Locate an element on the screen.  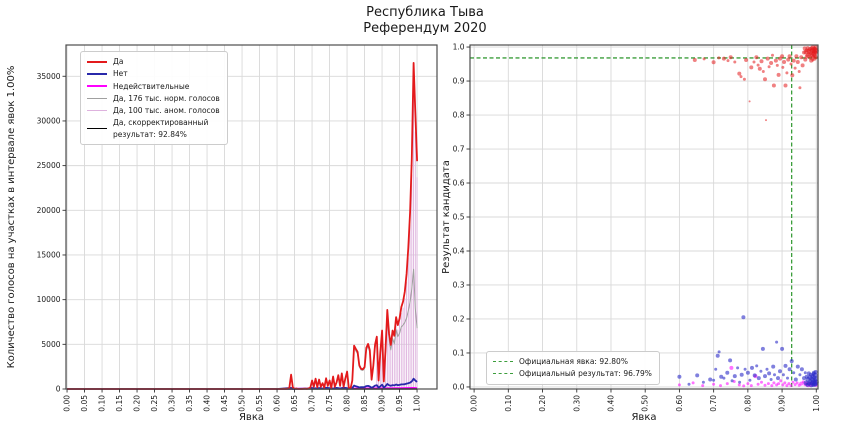
legend-item: Официальный результат: 96.79% is located at coordinates (572, 373).